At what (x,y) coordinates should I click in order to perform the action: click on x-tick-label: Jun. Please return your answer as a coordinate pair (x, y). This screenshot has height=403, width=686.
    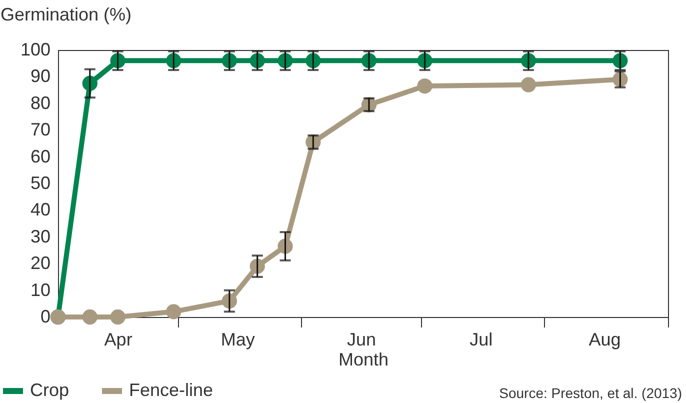
    Looking at the image, I should click on (361, 340).